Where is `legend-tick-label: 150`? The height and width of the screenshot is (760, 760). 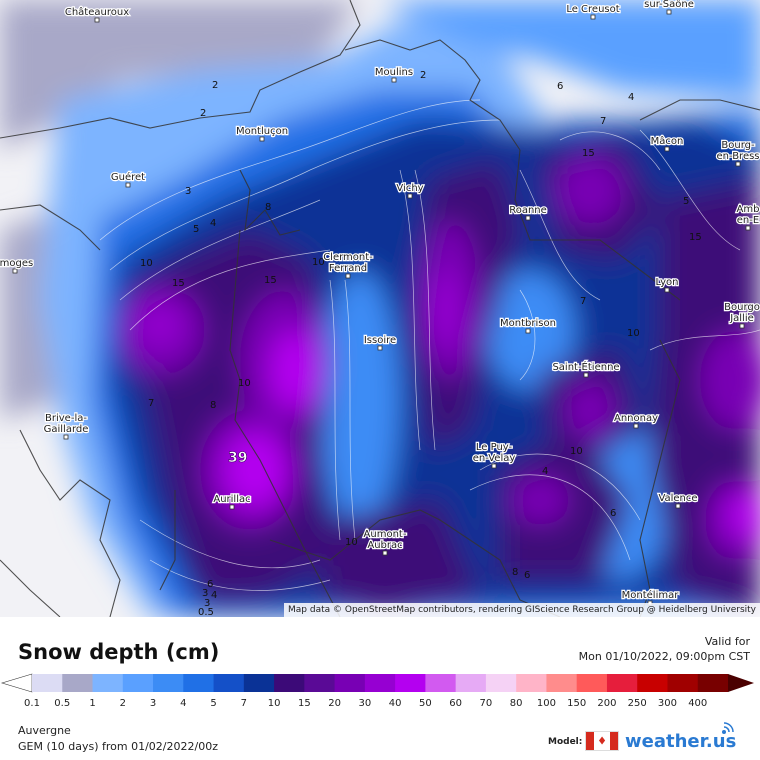 legend-tick-label: 150 is located at coordinates (576, 703).